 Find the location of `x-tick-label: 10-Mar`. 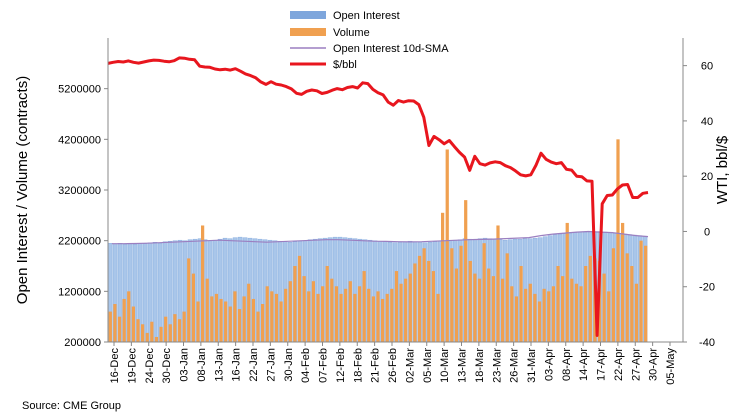

x-tick-label: 10-Mar is located at coordinates (445, 365).